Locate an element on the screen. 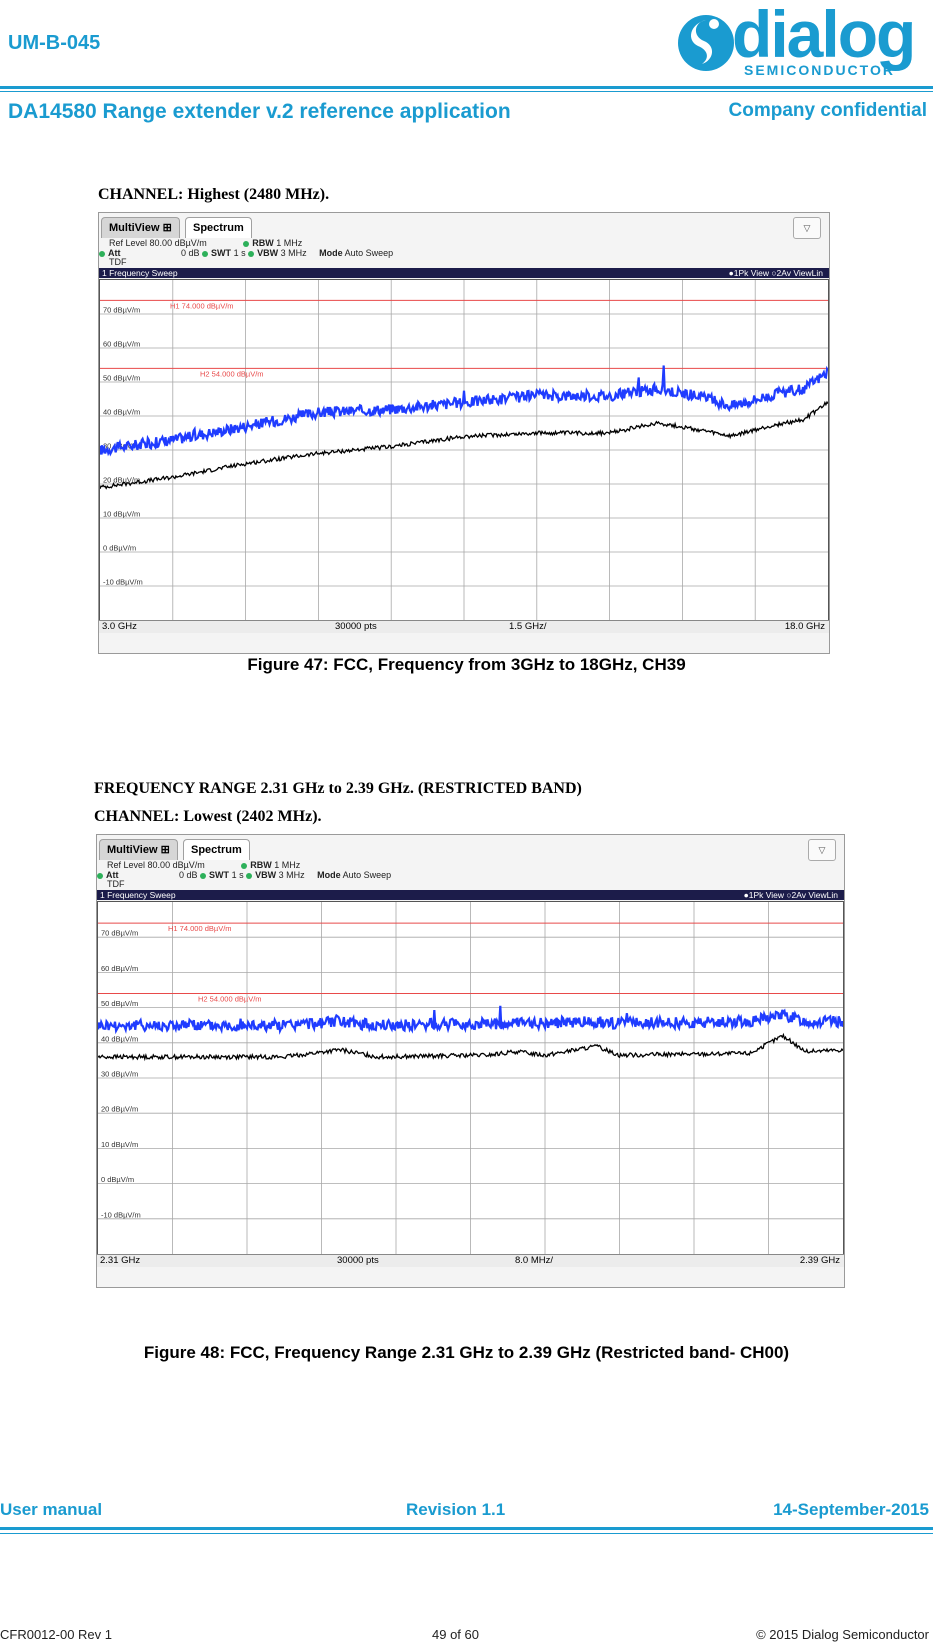 This screenshot has width=933, height=1650. footer-rule-top is located at coordinates (466, 1528).